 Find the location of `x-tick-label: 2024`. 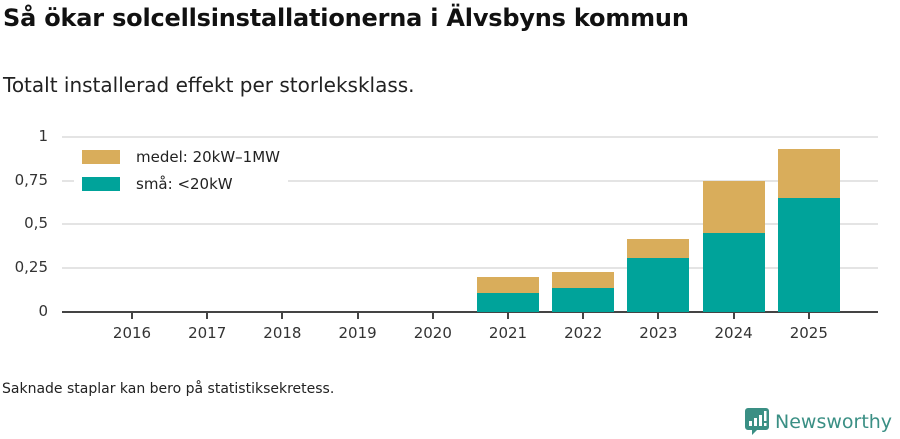

x-tick-label: 2024 is located at coordinates (733, 333).